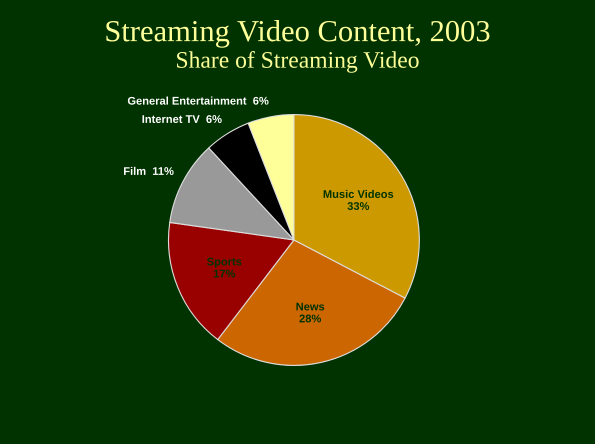  I want to click on data-label: 17%, so click(225, 274).